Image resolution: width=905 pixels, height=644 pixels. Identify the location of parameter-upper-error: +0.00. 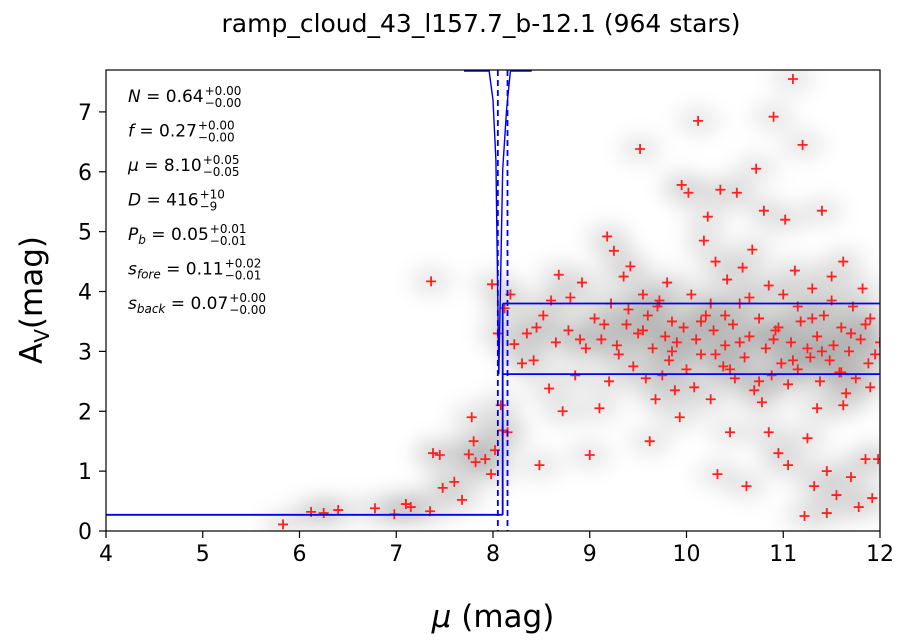
(216, 126).